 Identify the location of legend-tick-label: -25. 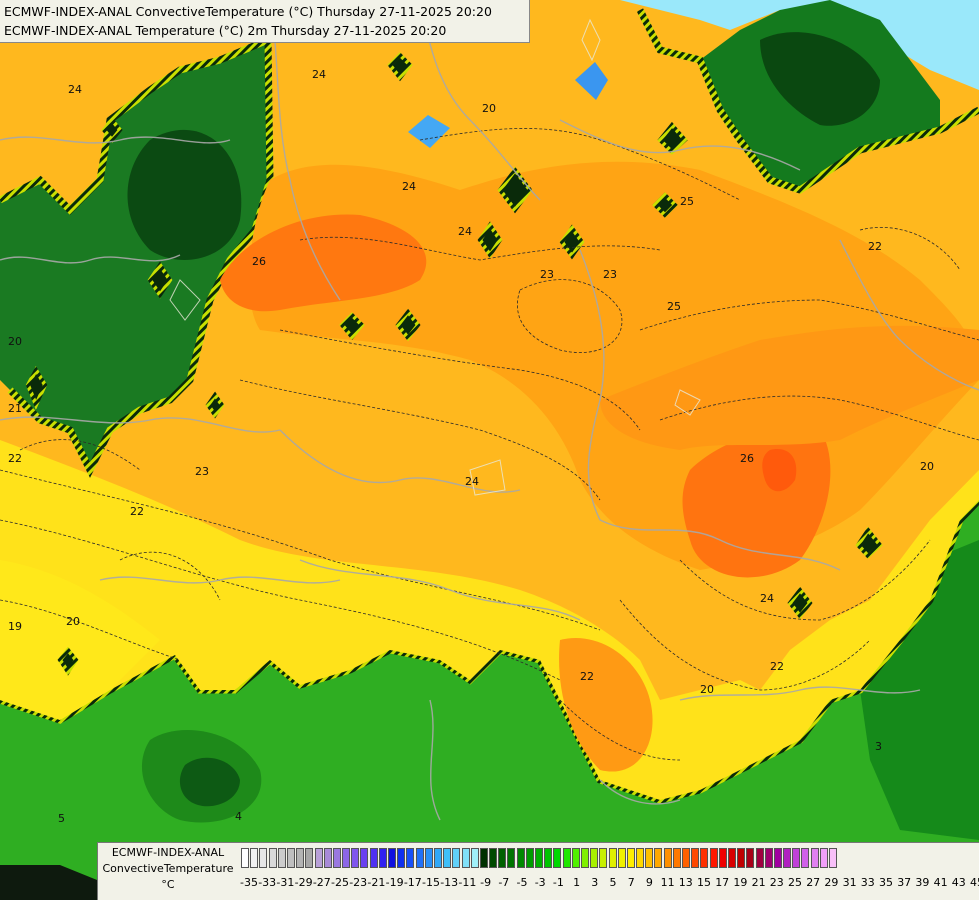
(340, 882).